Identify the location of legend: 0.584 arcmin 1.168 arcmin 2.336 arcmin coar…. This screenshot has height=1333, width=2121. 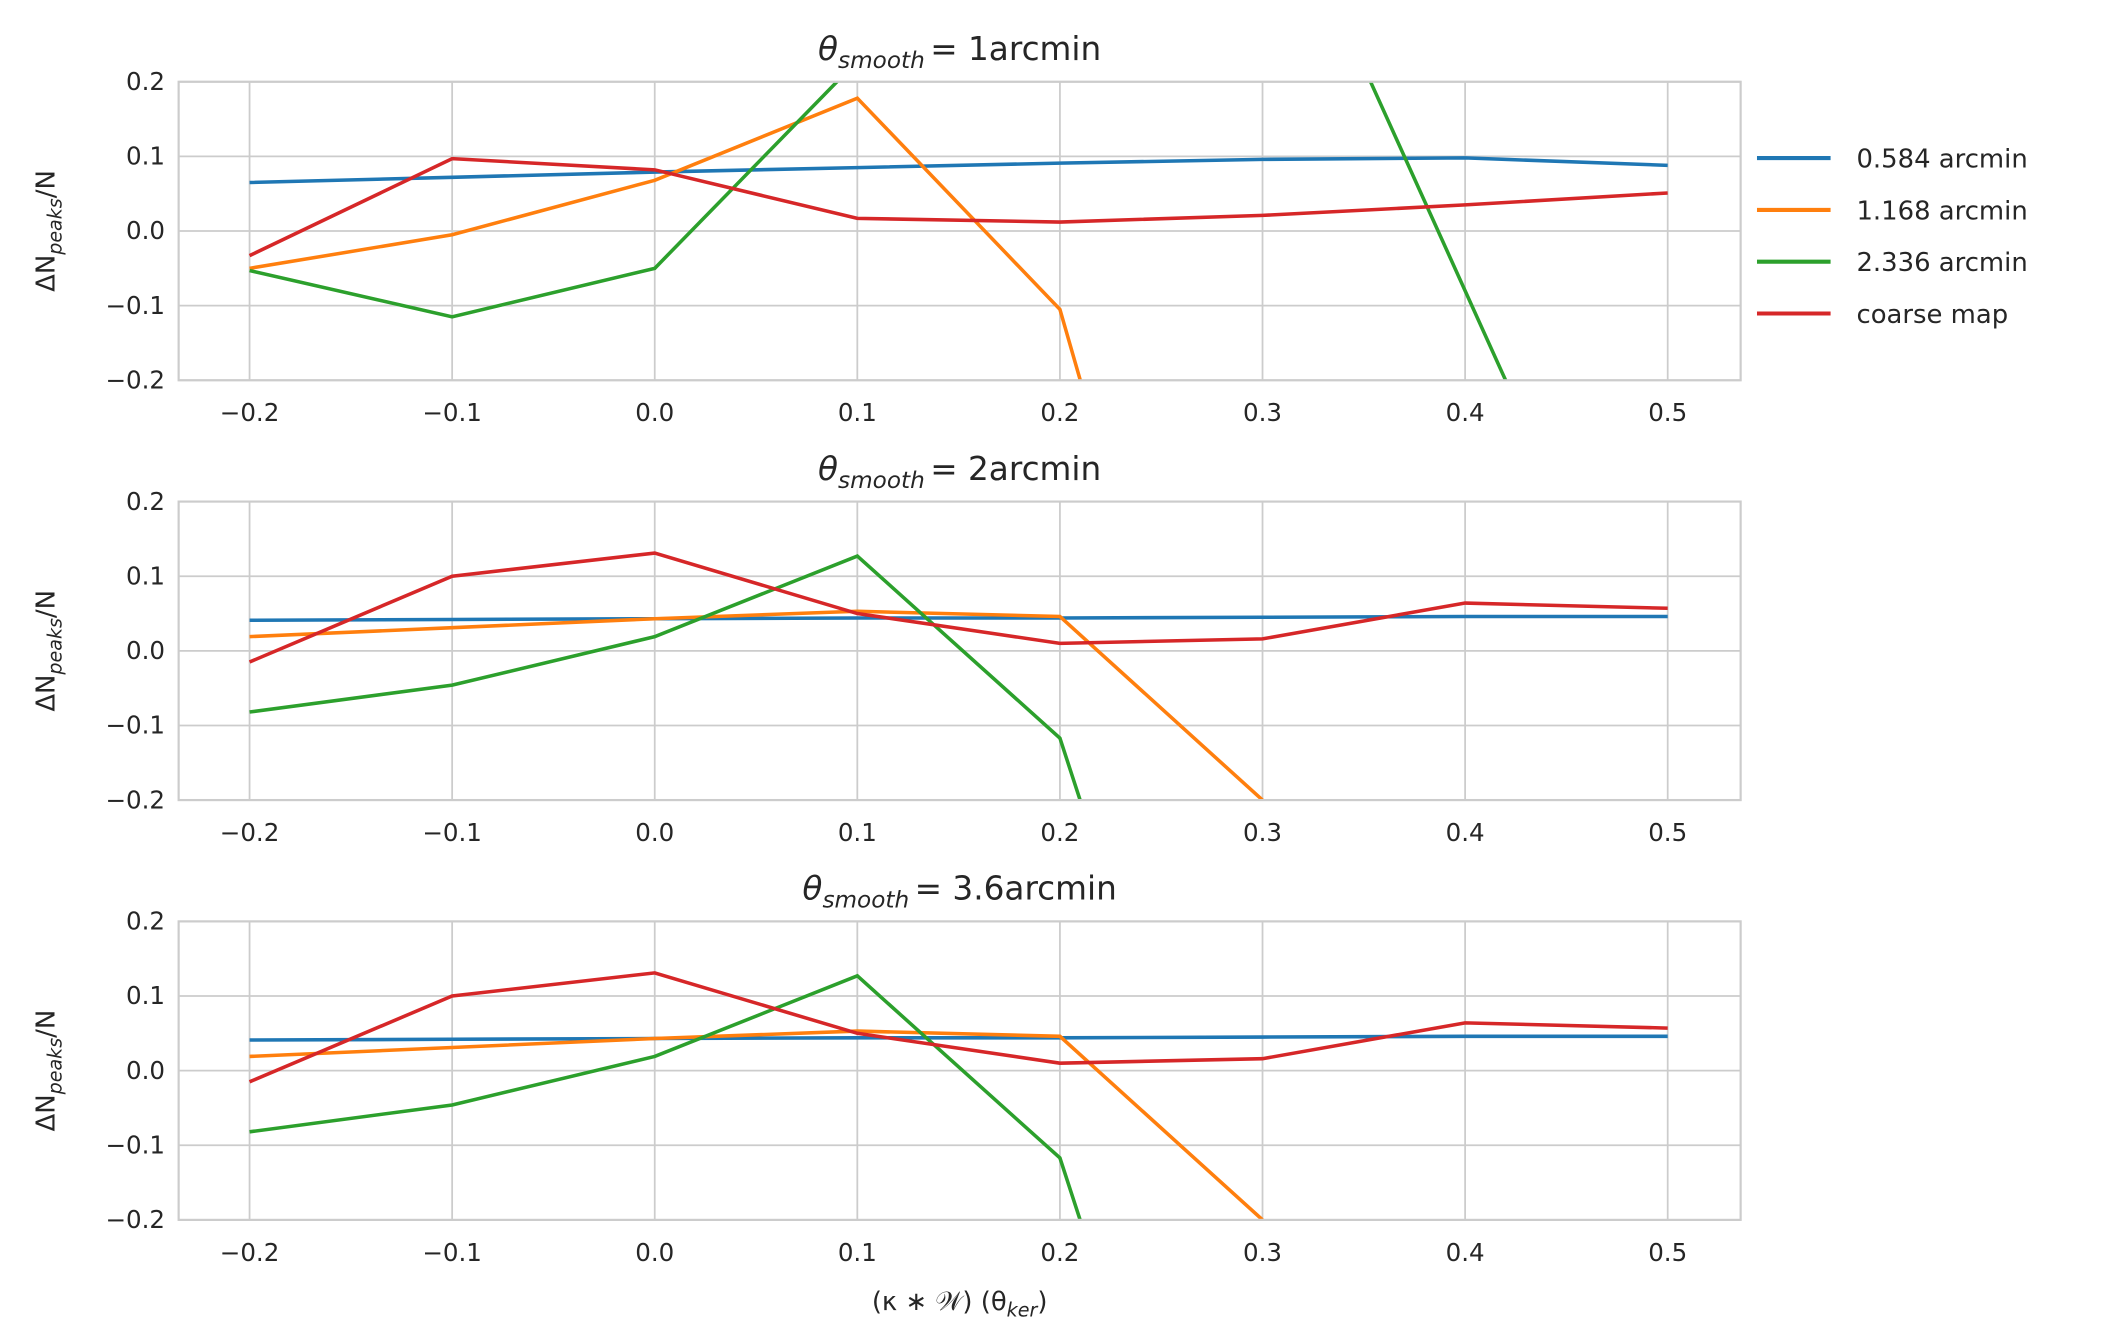
(1892, 237).